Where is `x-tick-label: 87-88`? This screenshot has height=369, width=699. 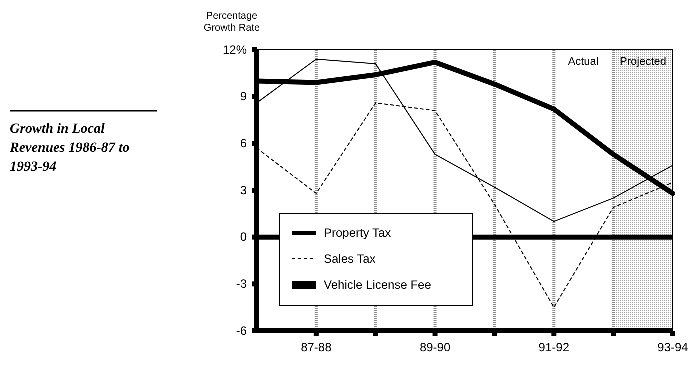
x-tick-label: 87-88 is located at coordinates (316, 347).